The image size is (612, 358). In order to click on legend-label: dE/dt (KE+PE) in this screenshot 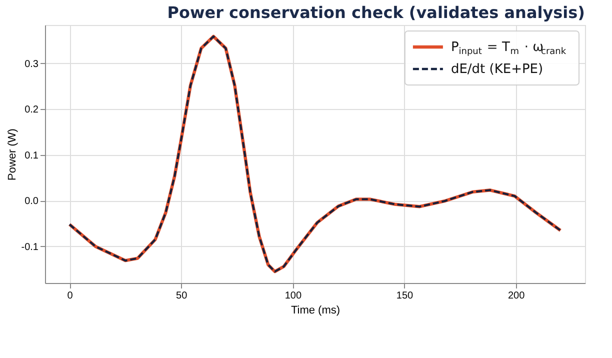, I will do `click(497, 69)`.